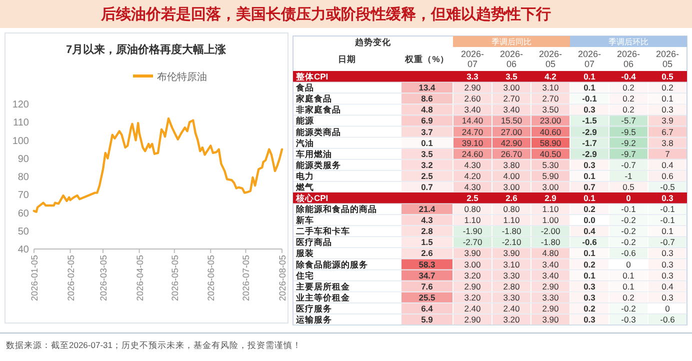 This screenshot has width=692, height=361. Describe the element at coordinates (628, 165) in the screenshot. I see `data-label: -0.7` at that location.